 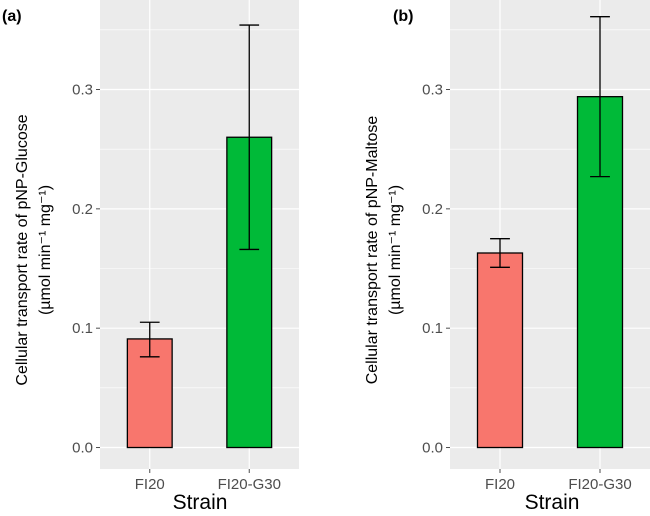 What do you see at coordinates (86, 269) in the screenshot?
I see `panel-a-y-axis: 0.0 0.1 0.2 0.3` at bounding box center [86, 269].